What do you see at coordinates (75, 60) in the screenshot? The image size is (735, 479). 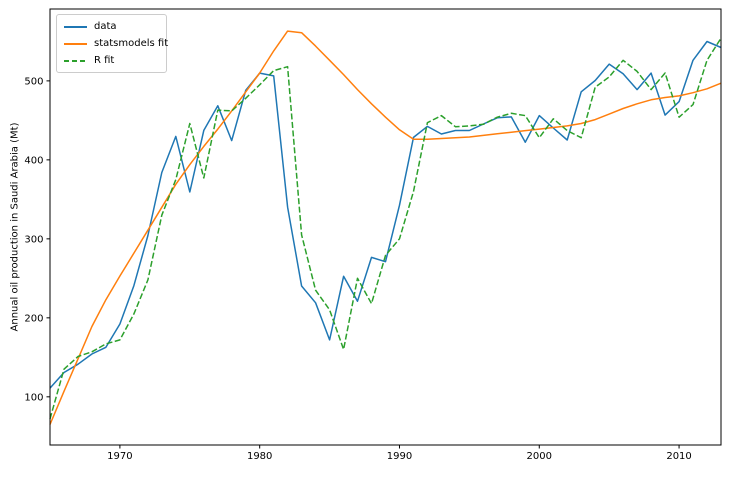 I see `line-sample-r-fit` at bounding box center [75, 60].